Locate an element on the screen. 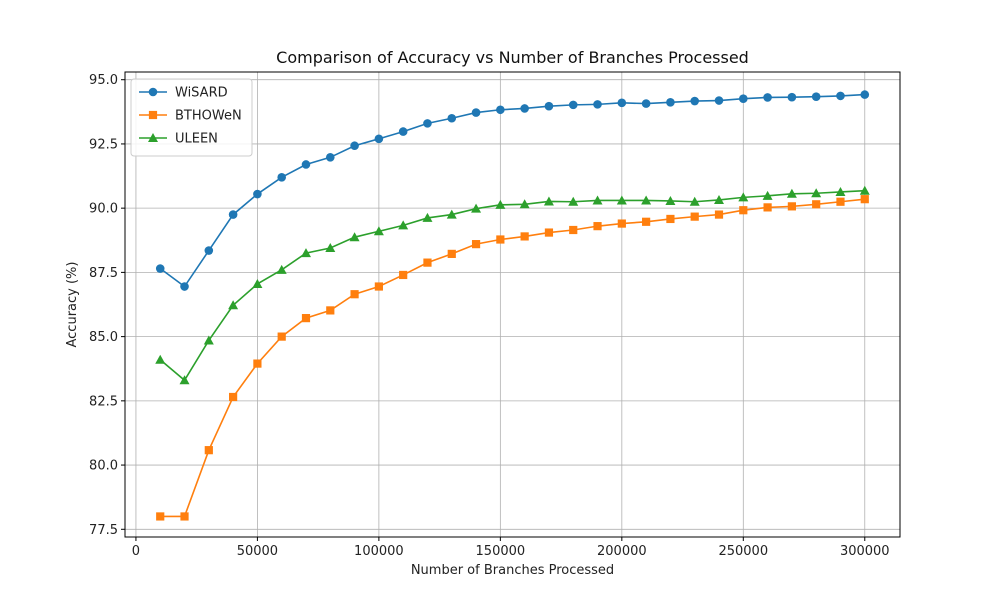 The height and width of the screenshot is (600, 1000). x-tick-label: 150000 is located at coordinates (501, 551).